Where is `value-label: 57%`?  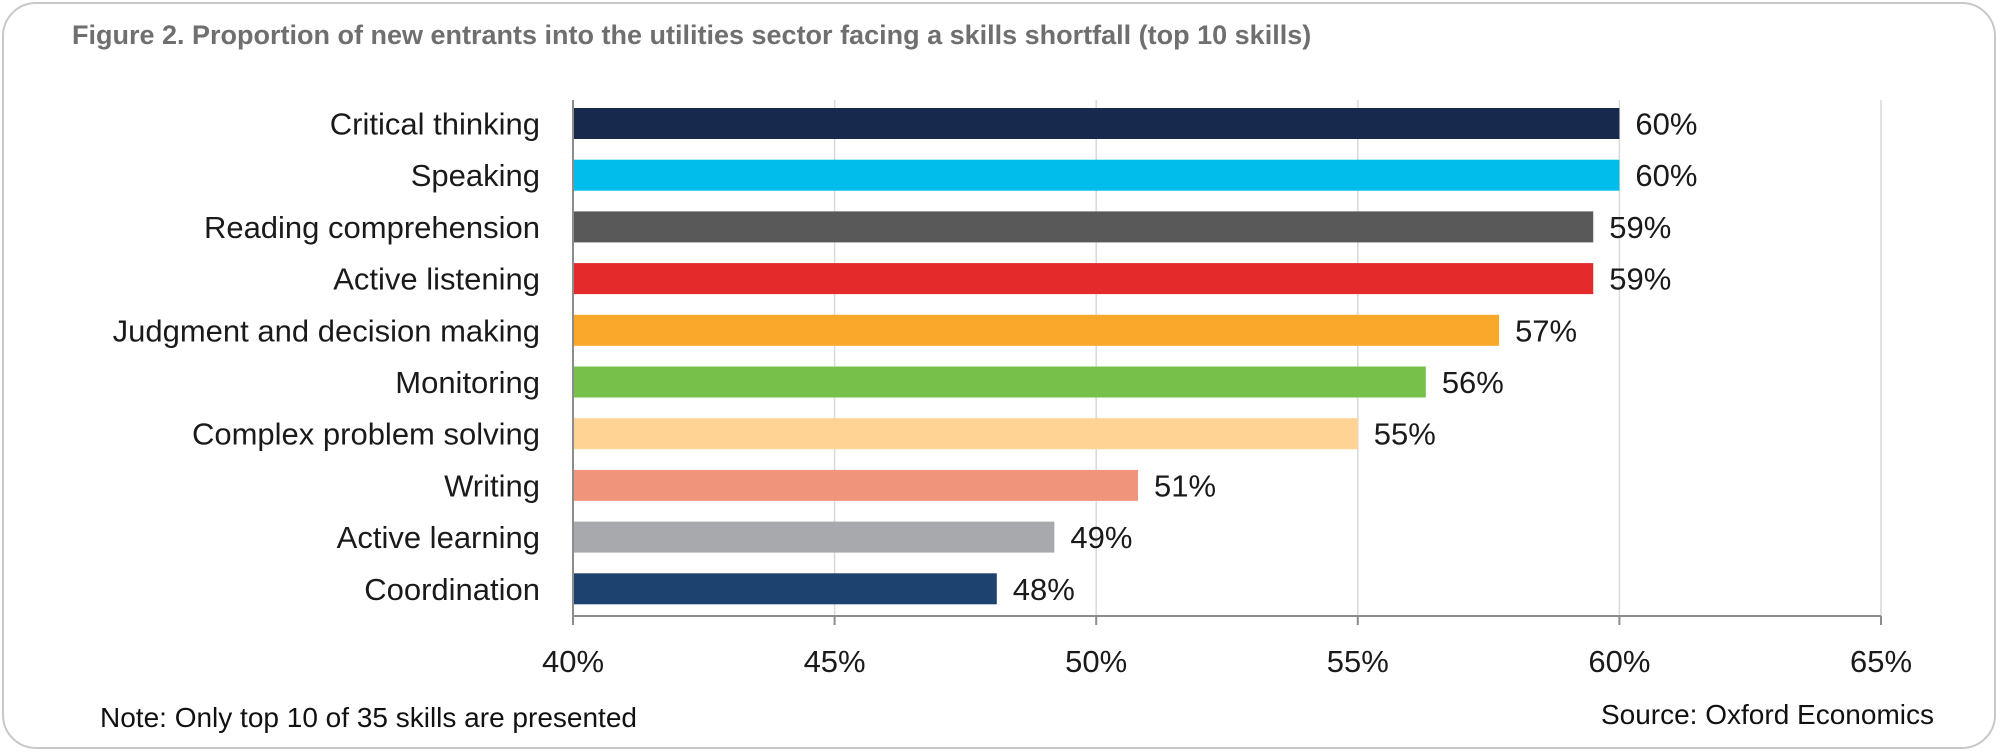 value-label: 57% is located at coordinates (1546, 330).